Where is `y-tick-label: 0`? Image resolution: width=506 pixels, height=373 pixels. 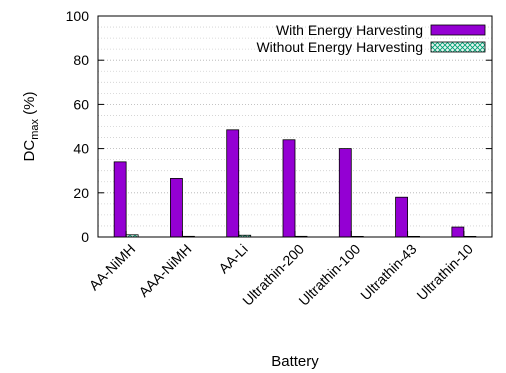 y-tick-label: 0 is located at coordinates (85, 237).